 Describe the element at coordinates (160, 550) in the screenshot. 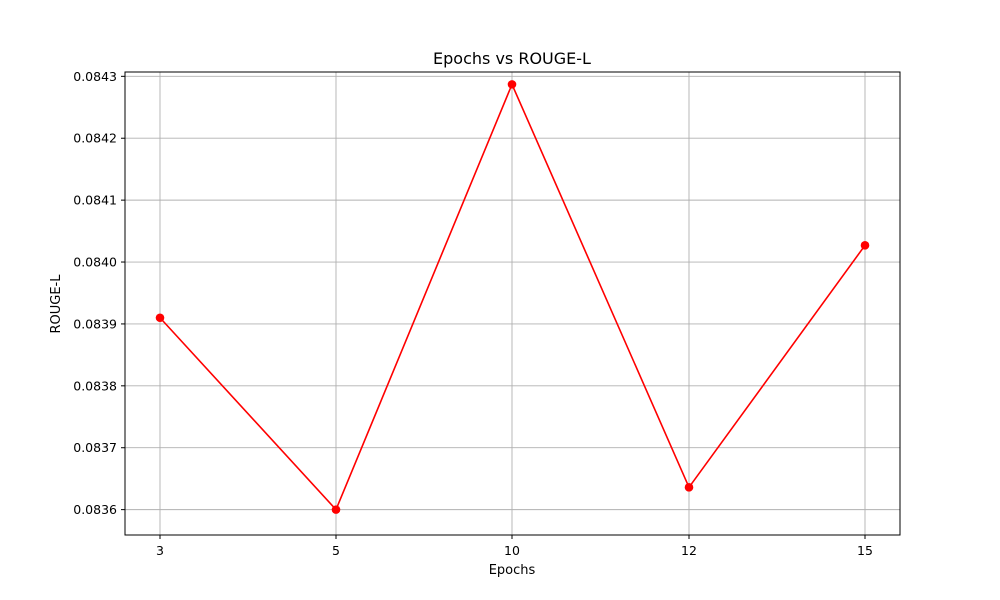

I see `x-tick-label: 3` at that location.